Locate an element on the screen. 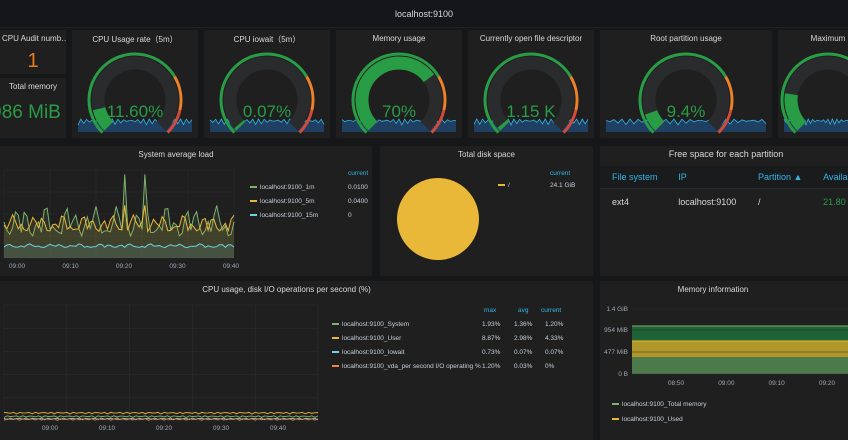 This screenshot has width=848, height=440. io-legend-name: localhost:9100_User is located at coordinates (372, 338).